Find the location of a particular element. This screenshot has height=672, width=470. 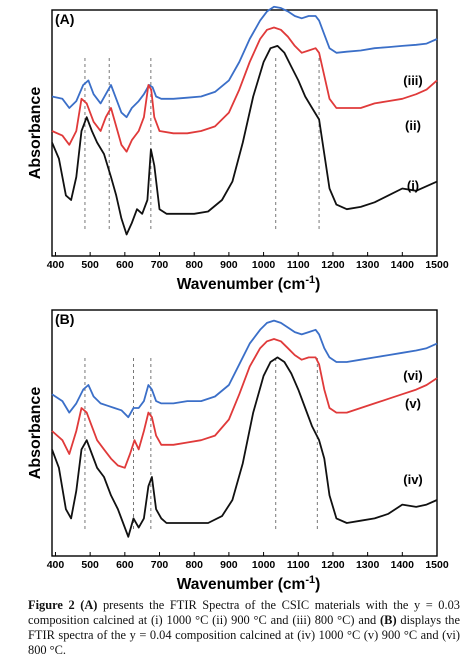

panel-label: (A) is located at coordinates (64, 19).